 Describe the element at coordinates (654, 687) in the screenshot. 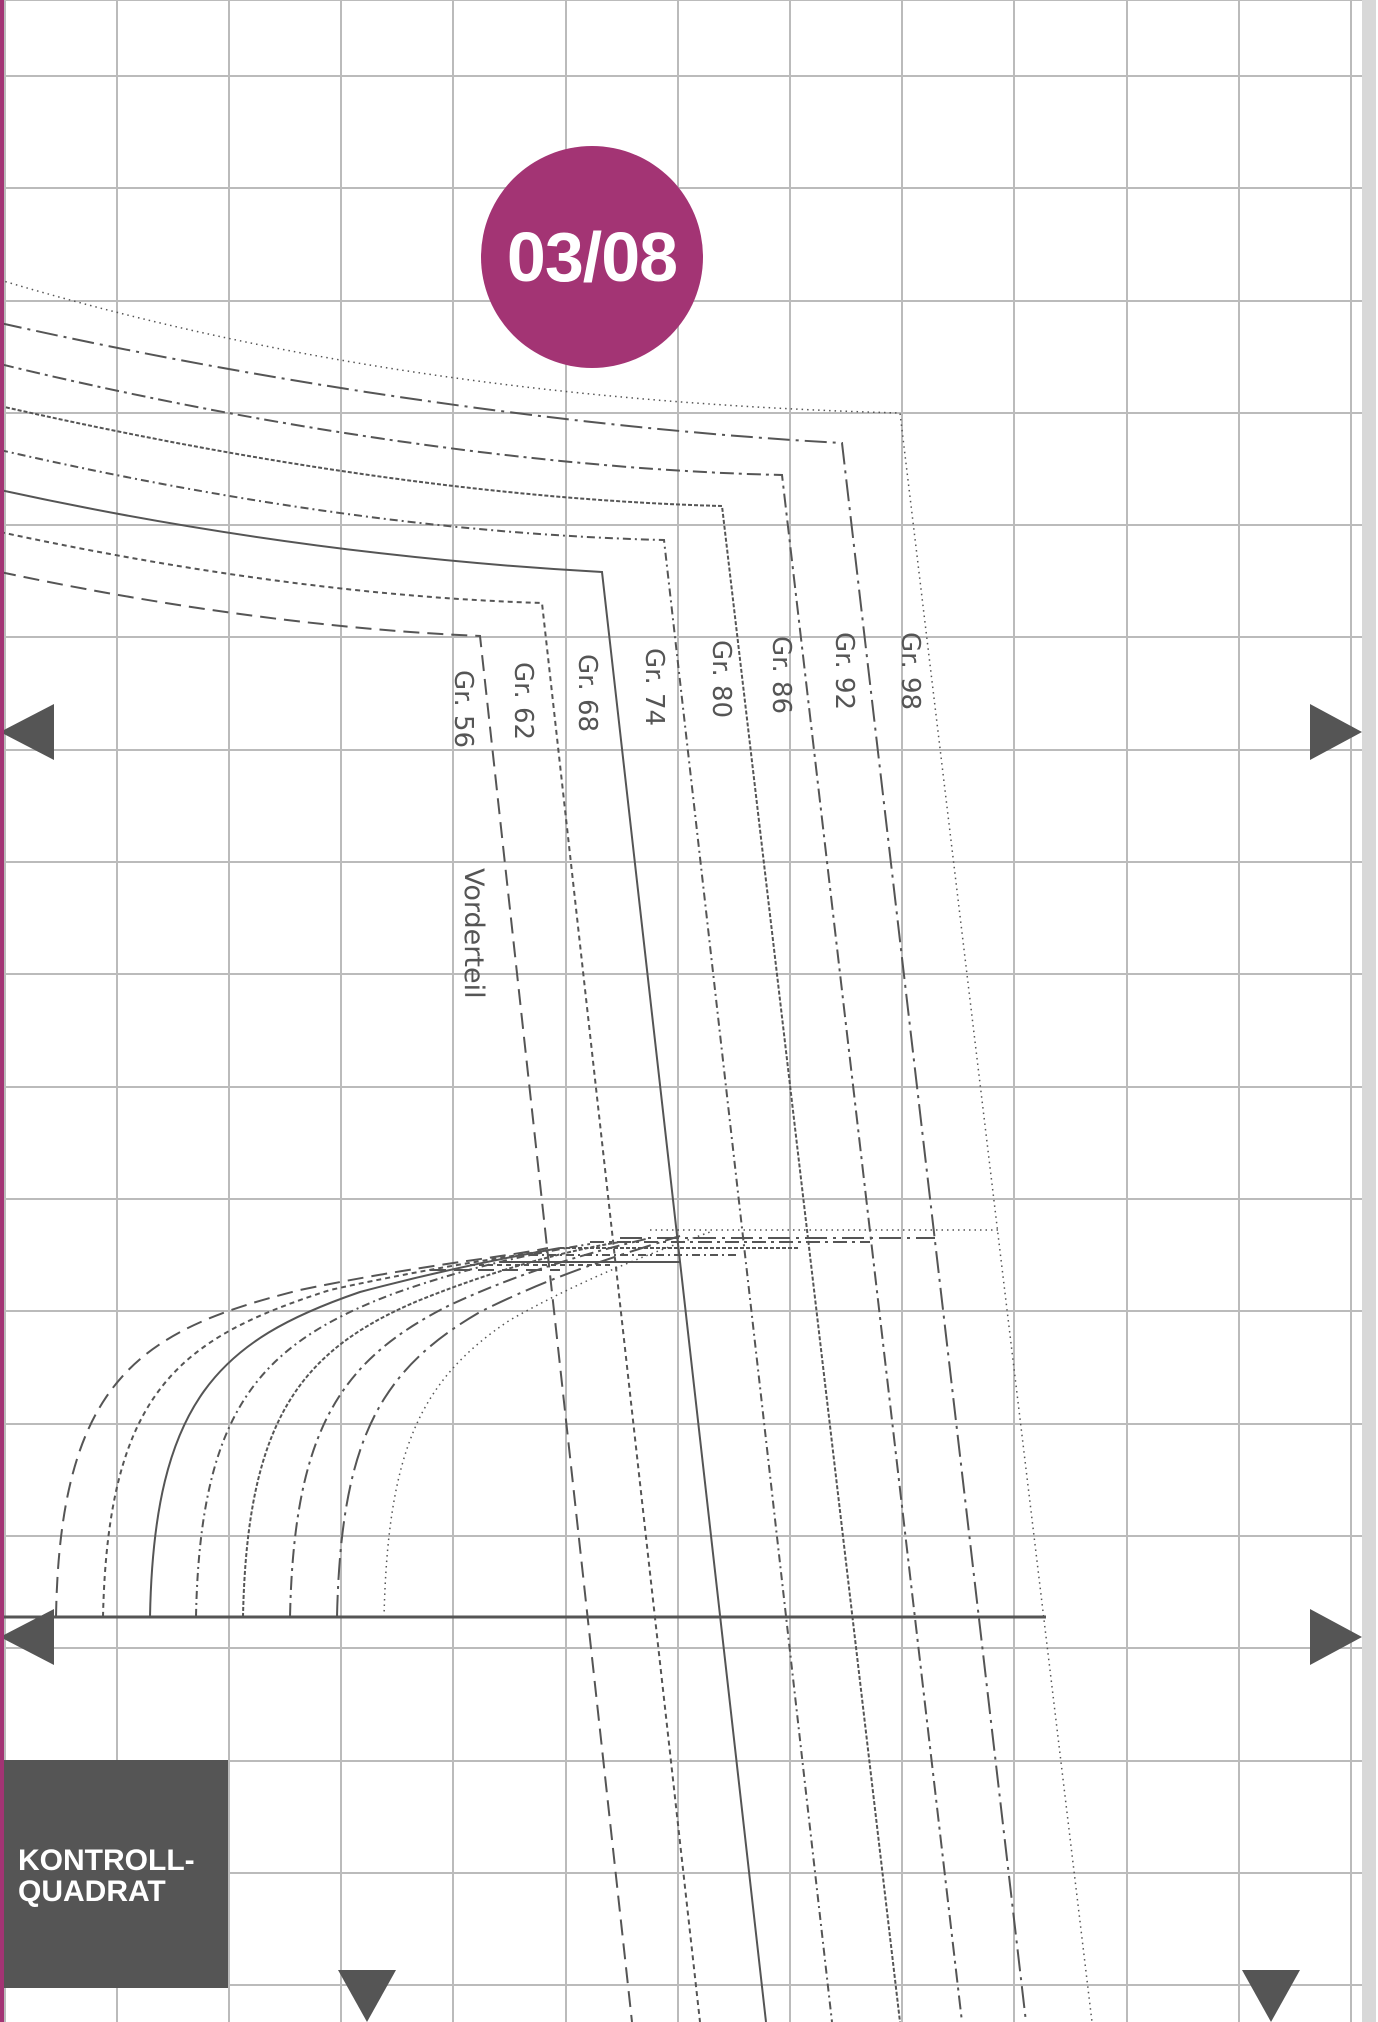

I see `size-label: Gr. 74` at that location.